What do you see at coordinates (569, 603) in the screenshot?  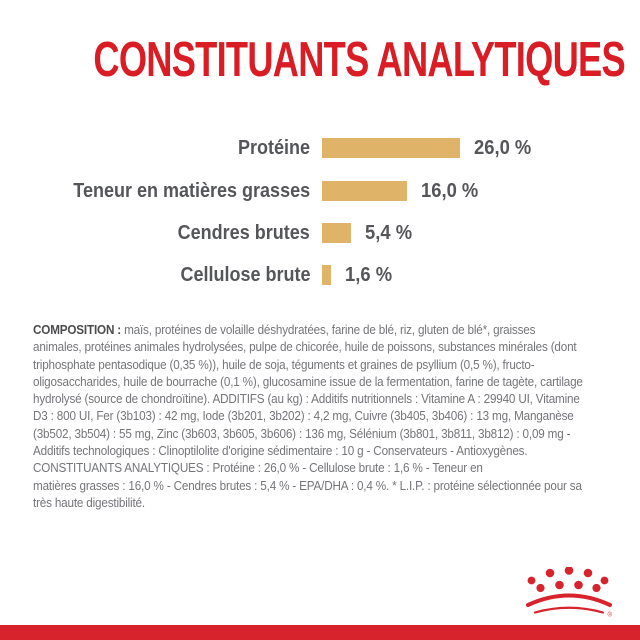 I see `crown-arc-icon` at bounding box center [569, 603].